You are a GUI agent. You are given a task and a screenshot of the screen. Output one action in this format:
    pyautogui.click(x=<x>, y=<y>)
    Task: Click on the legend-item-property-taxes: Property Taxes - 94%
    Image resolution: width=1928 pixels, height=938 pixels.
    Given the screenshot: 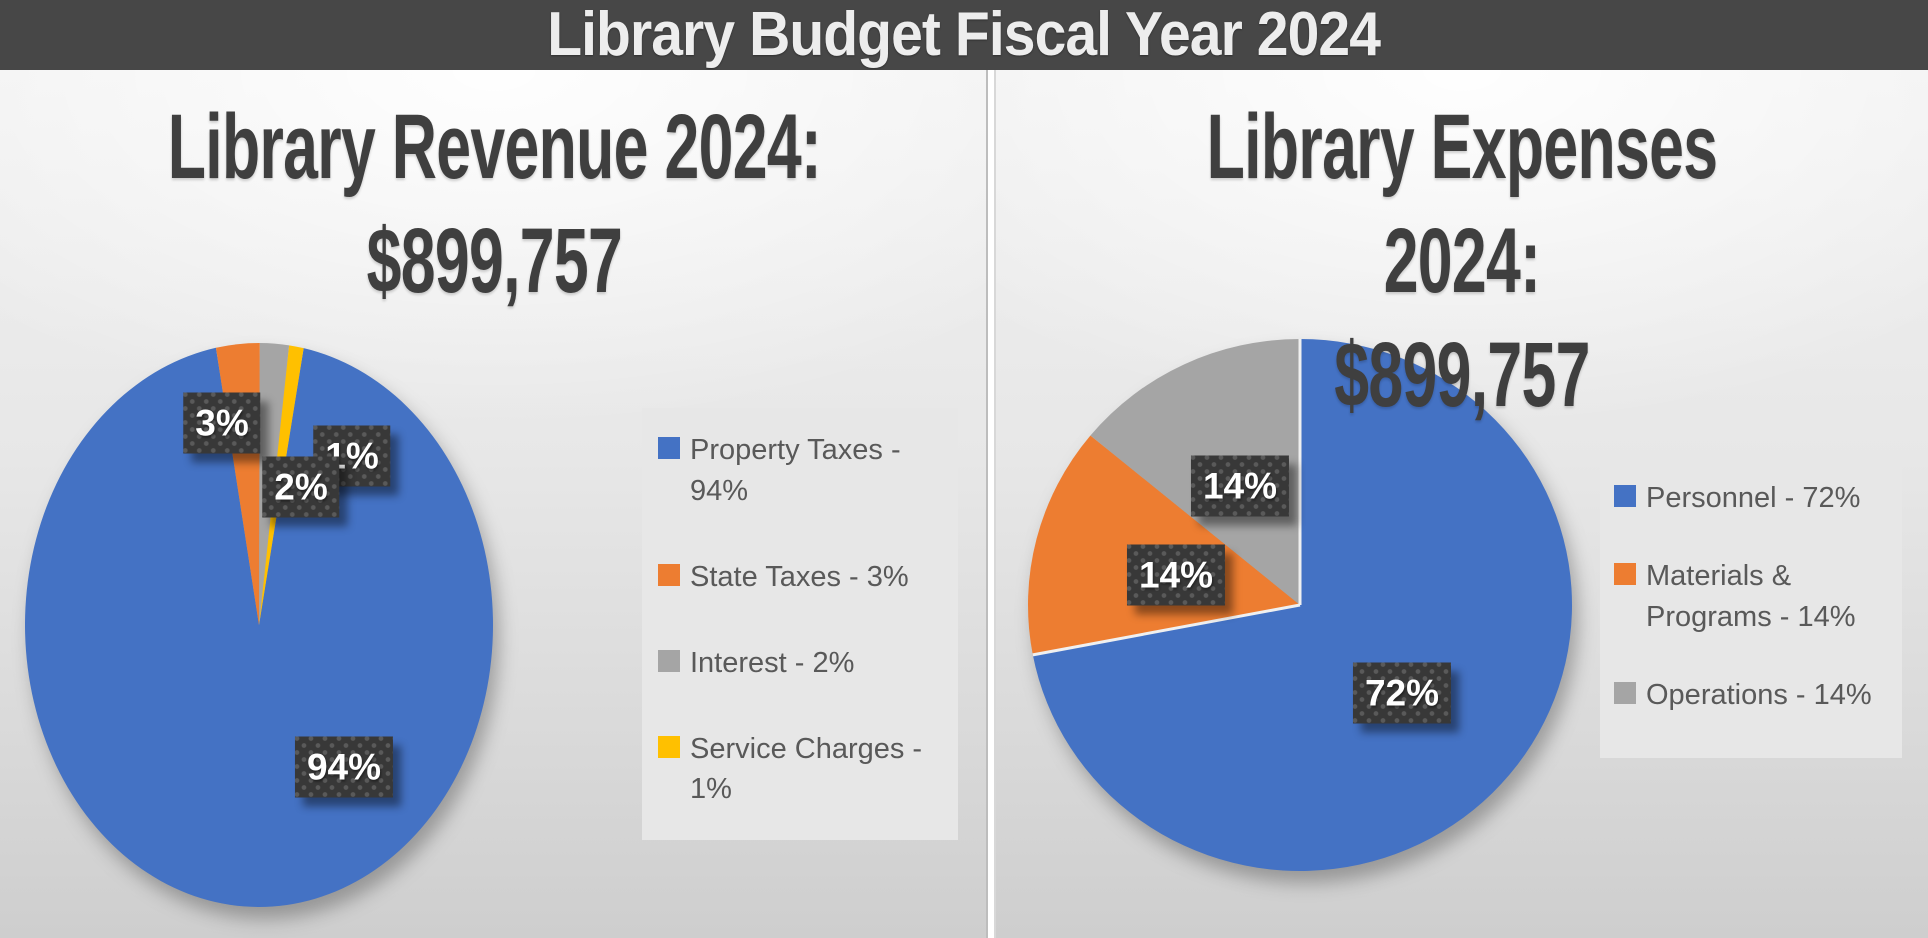 What is the action you would take?
    pyautogui.click(x=802, y=470)
    